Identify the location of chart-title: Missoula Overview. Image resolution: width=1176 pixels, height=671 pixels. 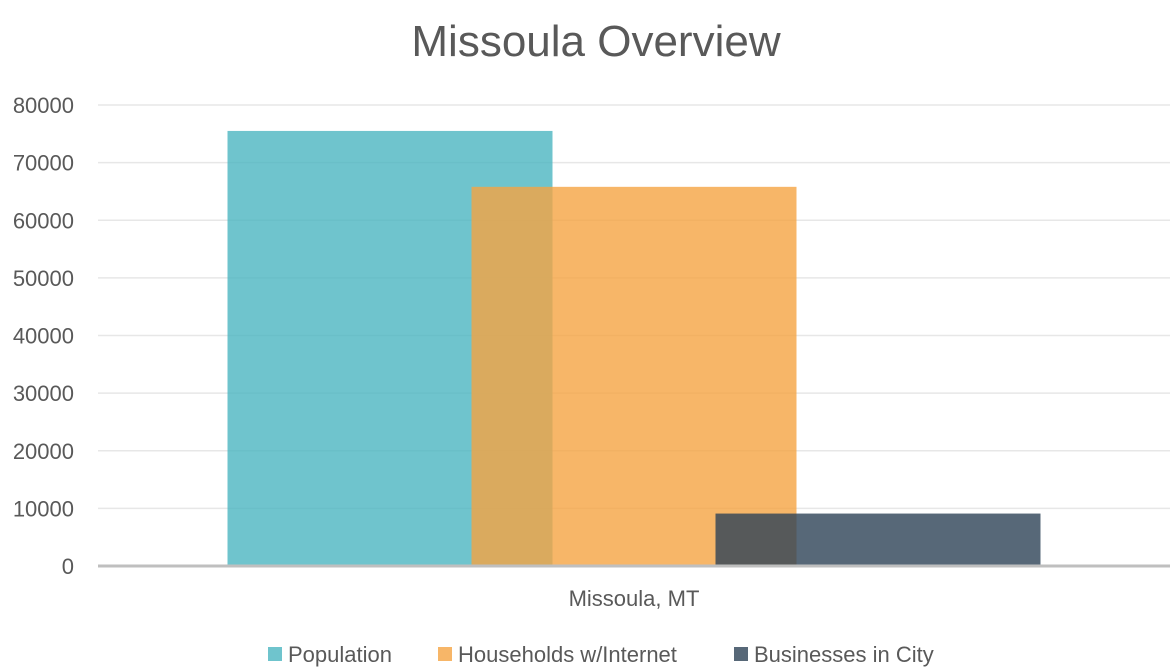
(595, 41).